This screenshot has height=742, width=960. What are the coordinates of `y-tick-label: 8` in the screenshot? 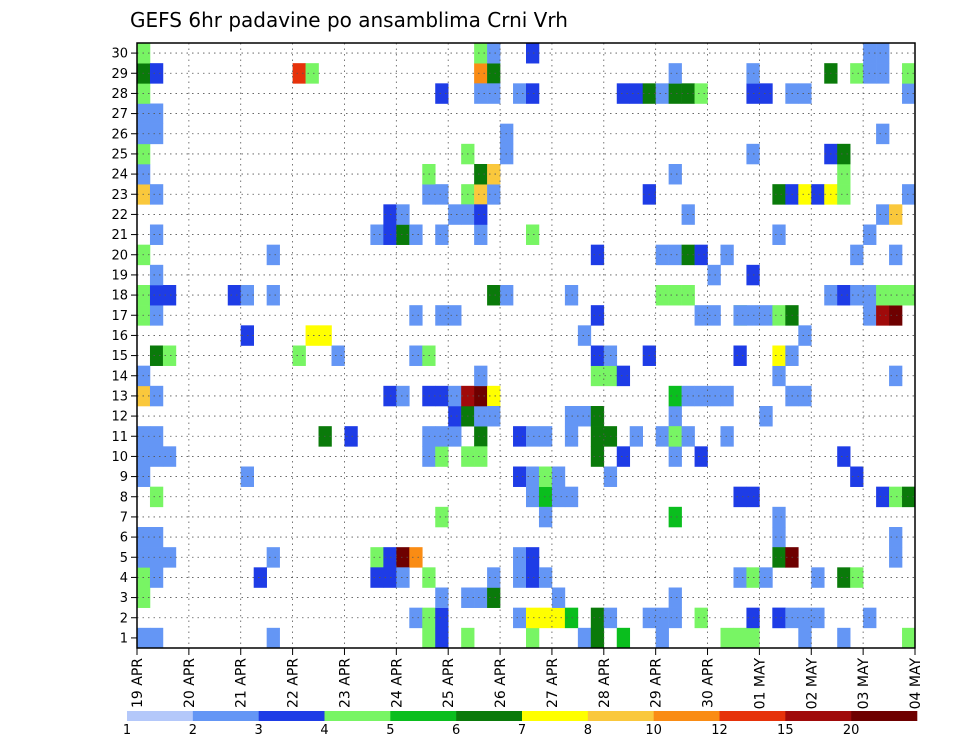 It's located at (124, 497).